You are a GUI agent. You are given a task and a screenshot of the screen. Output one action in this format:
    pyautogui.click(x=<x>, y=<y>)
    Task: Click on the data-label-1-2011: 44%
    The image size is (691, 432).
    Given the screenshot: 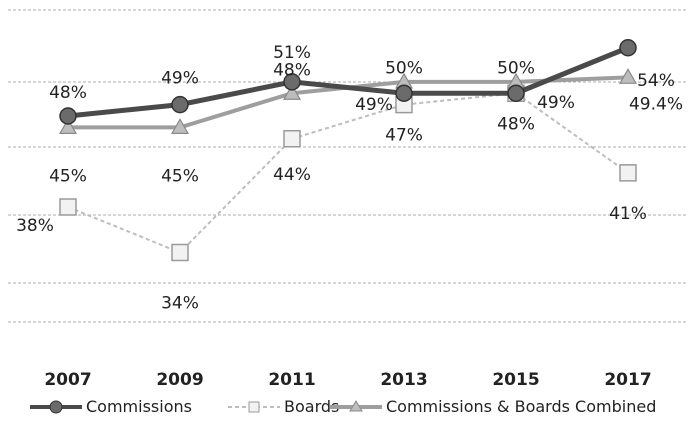 What is the action you would take?
    pyautogui.click(x=292, y=175)
    